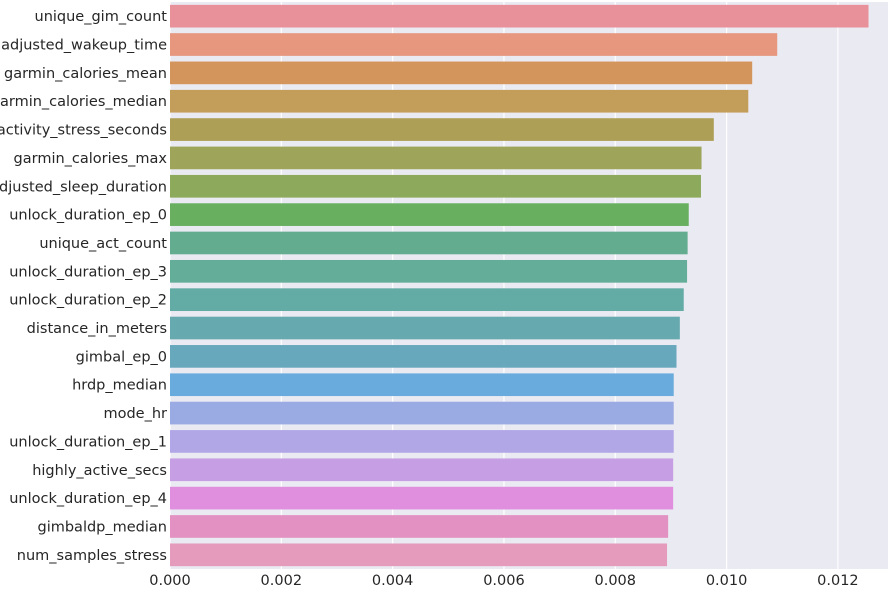 The image size is (888, 597). I want to click on y-tick-label: highly_active_secs, so click(99, 471).